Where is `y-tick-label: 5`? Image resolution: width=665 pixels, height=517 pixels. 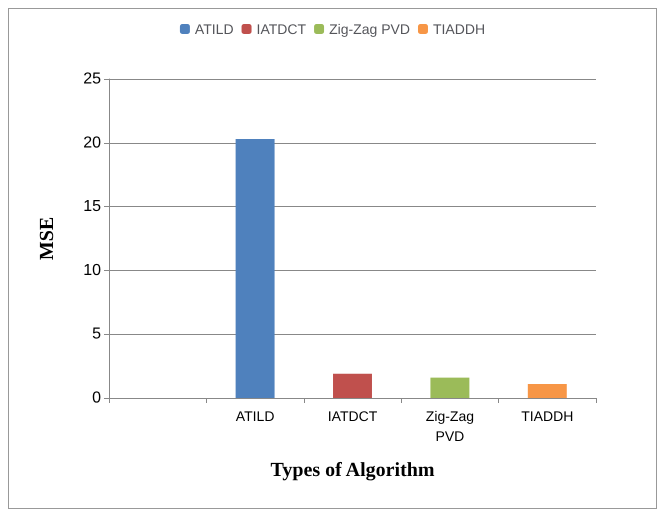 y-tick-label: 5 is located at coordinates (97, 334).